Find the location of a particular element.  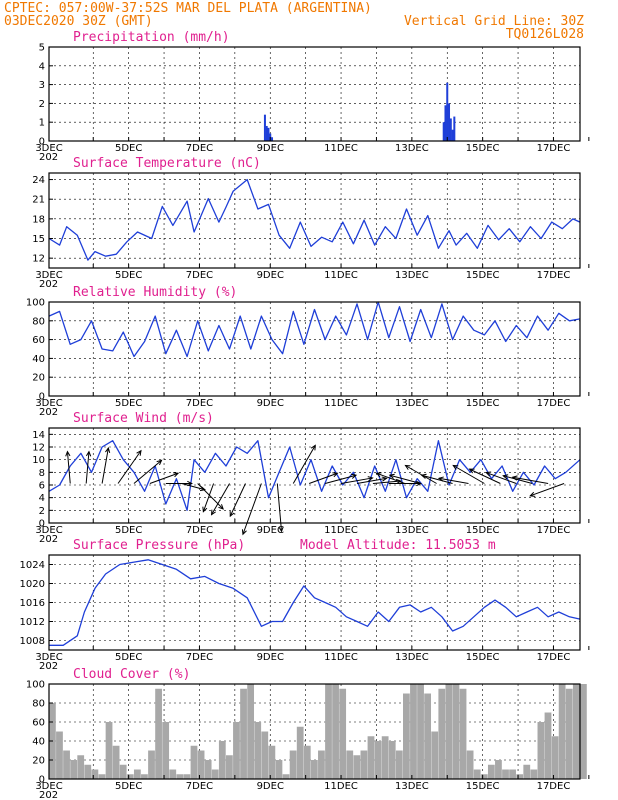

x-tick-label: 11DEC is located at coordinates (341, 657).